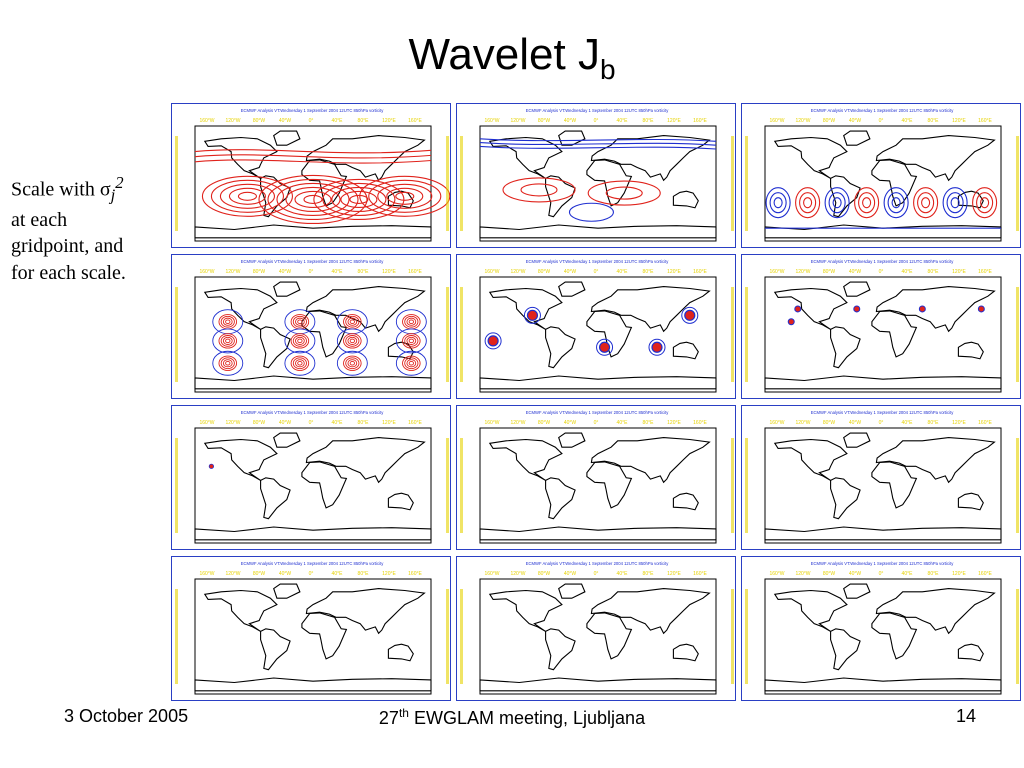  What do you see at coordinates (126, 716) in the screenshot?
I see `footer-date: 3 October 2005` at bounding box center [126, 716].